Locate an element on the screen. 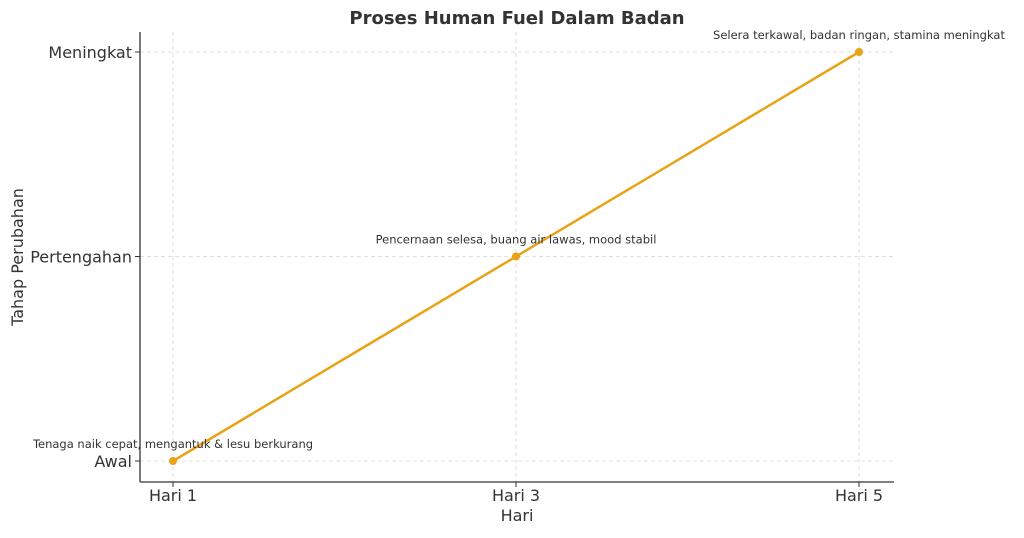 This screenshot has width=1024, height=538. chart-title: Proses Human Fuel Dalam Badan is located at coordinates (516, 18).